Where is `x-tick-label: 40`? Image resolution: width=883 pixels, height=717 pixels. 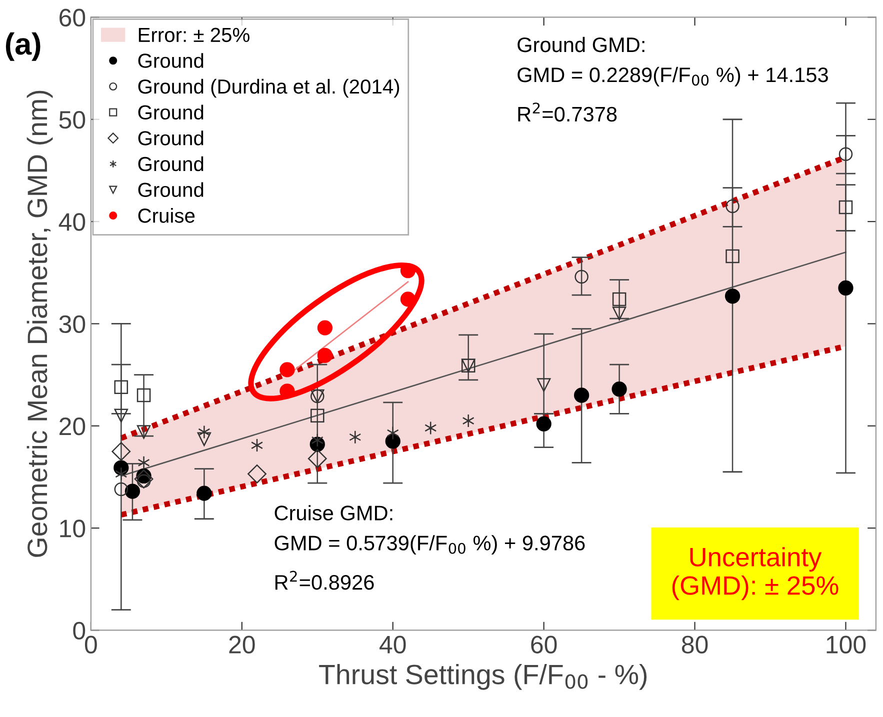
x-tick-label: 40 is located at coordinates (393, 645).